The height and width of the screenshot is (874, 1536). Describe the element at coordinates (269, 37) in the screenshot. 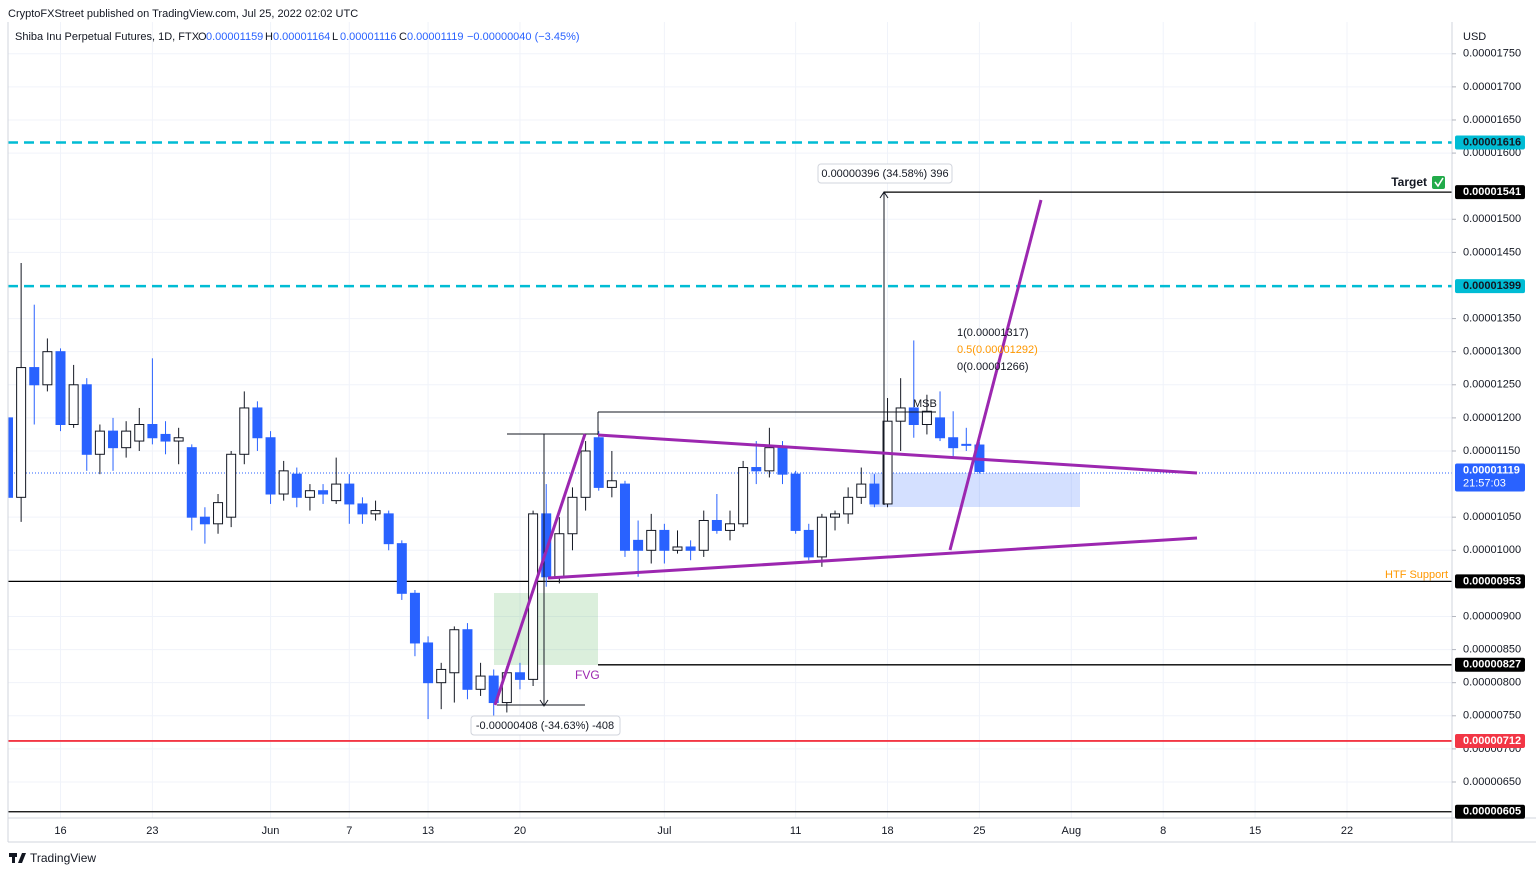

I see `legend-key: H` at that location.